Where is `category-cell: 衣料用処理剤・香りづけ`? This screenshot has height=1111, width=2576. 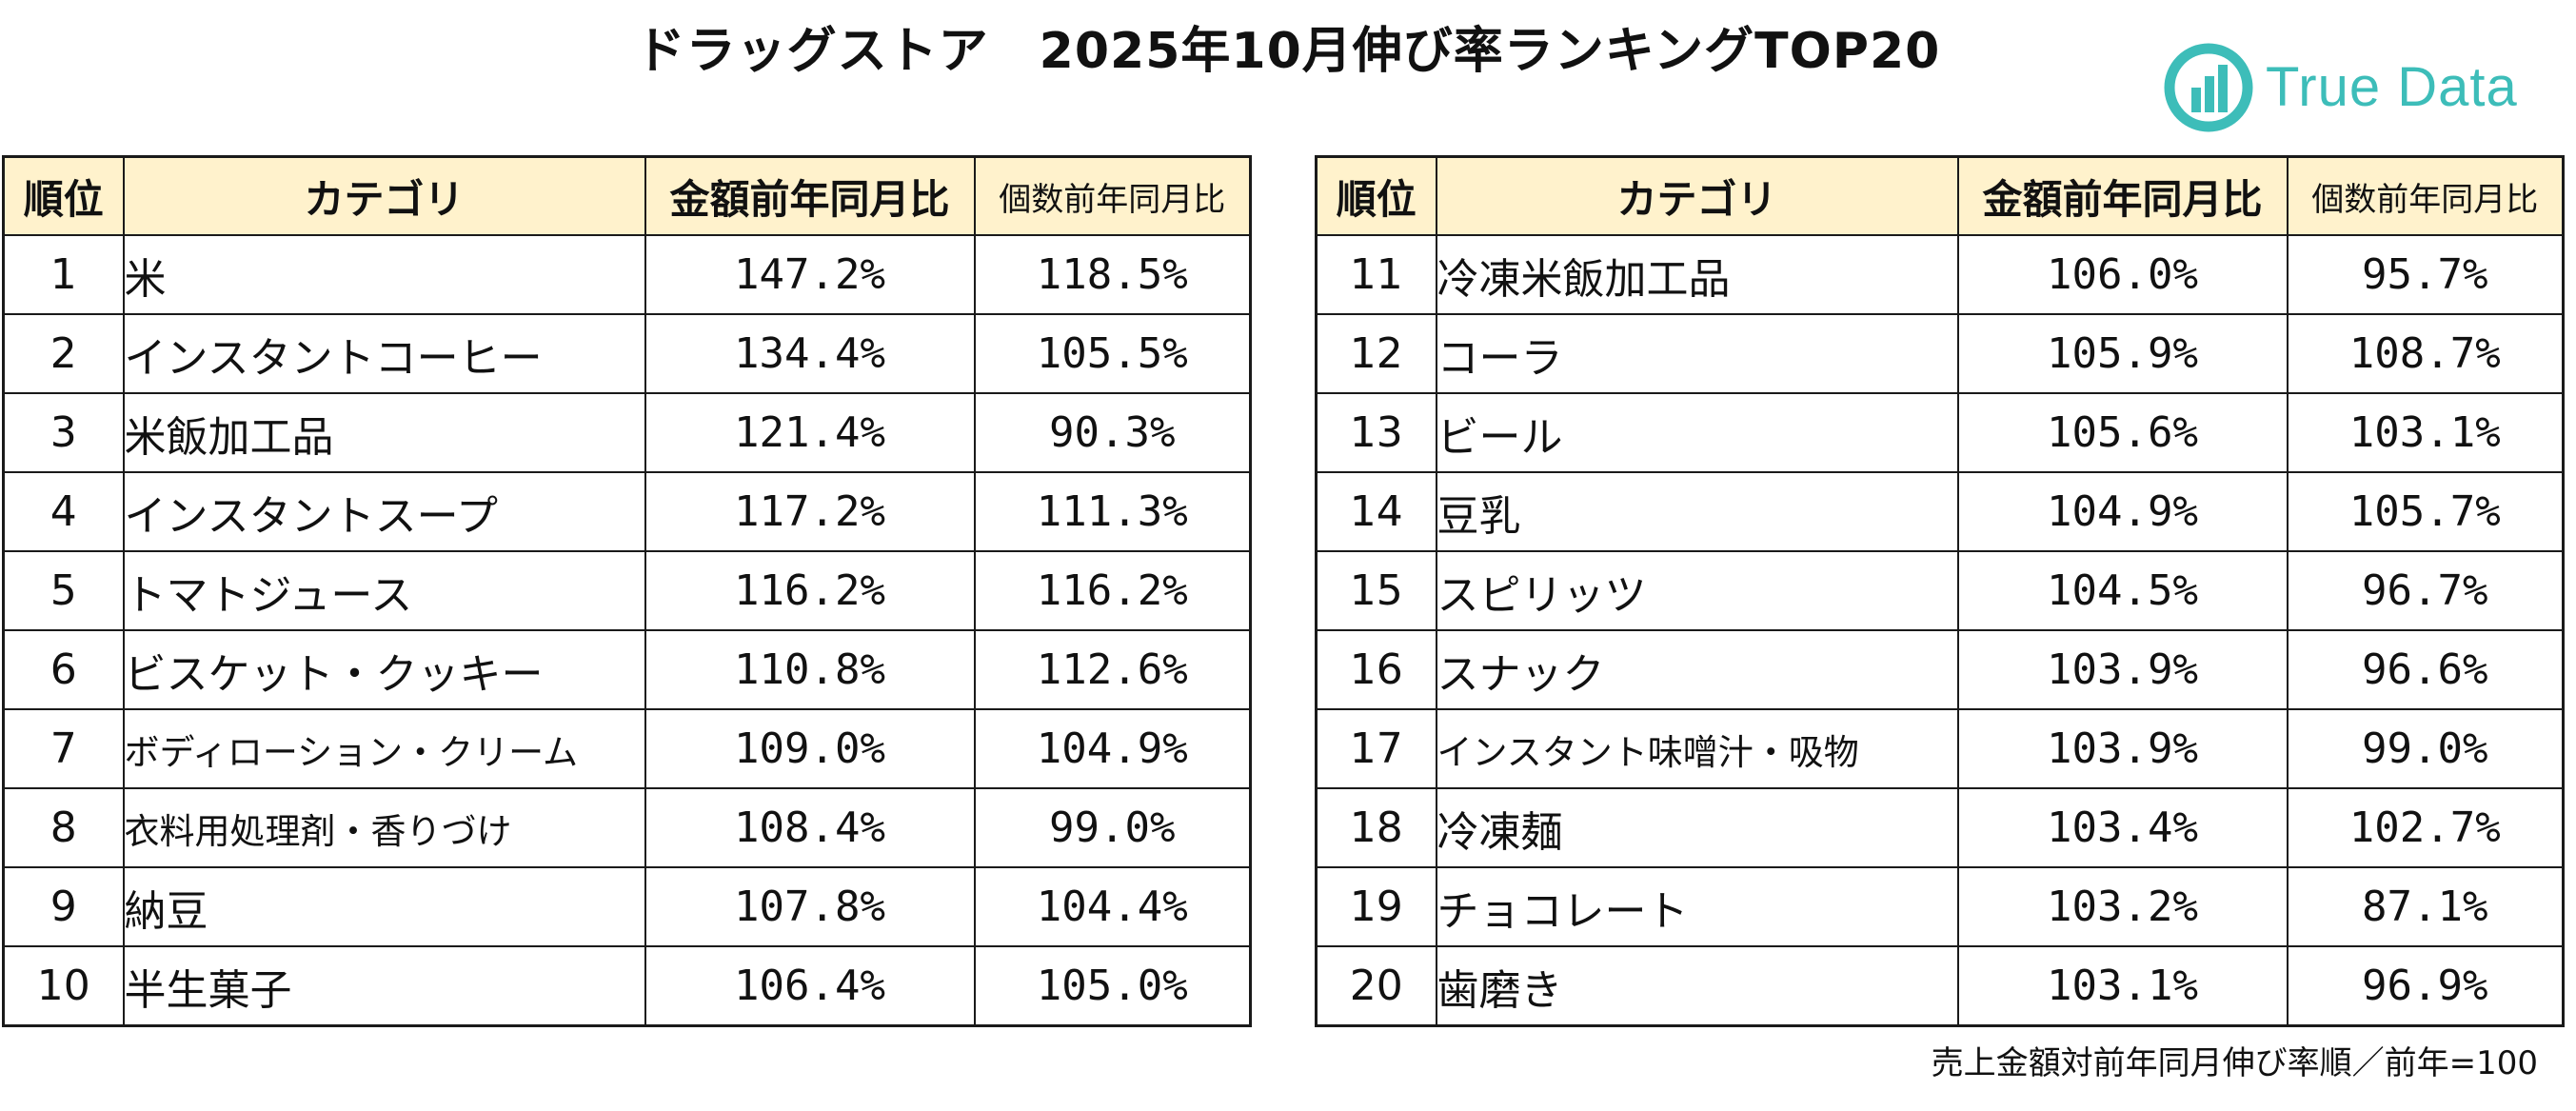
category-cell: 衣料用処理剤・香りづけ is located at coordinates (384, 827).